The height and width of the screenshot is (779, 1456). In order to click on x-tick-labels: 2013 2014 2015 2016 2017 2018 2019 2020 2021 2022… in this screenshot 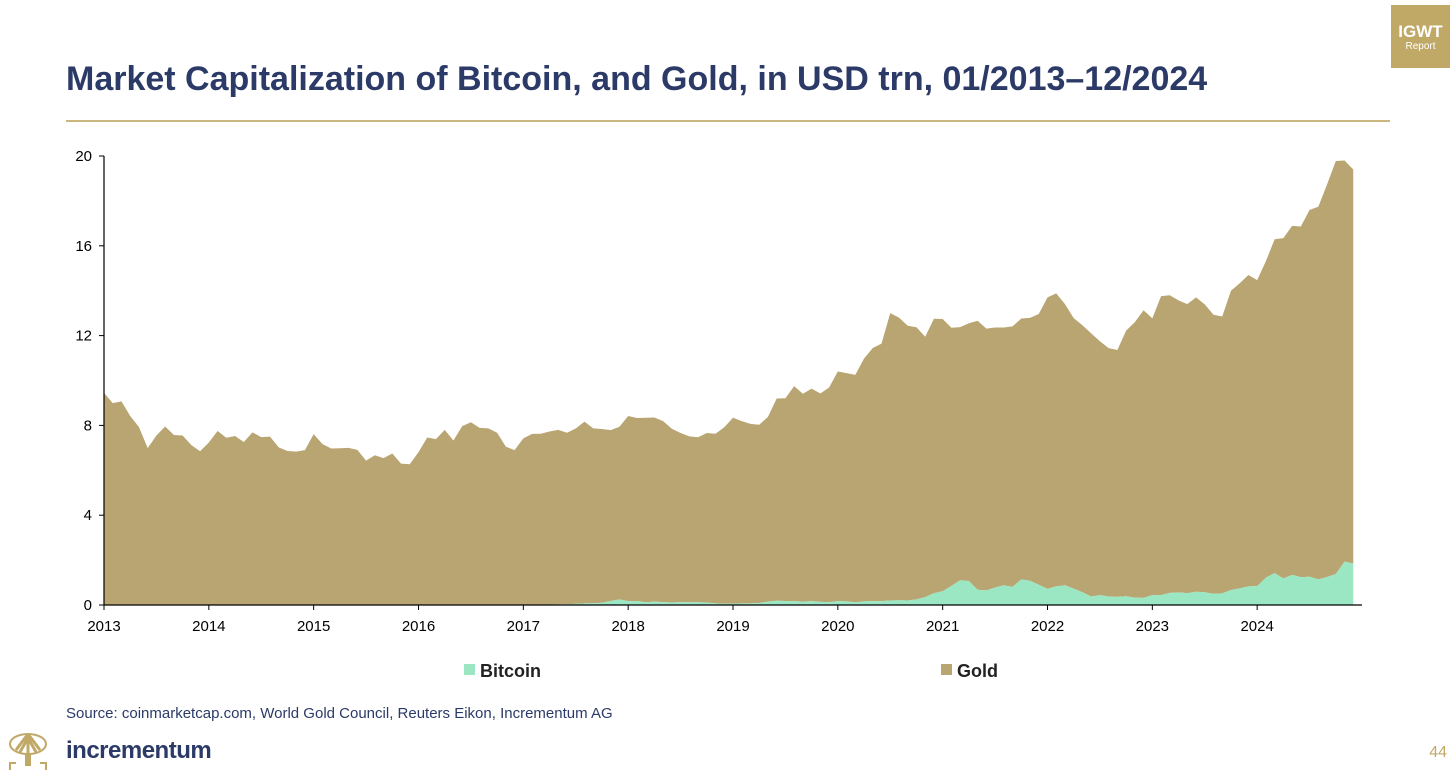, I will do `click(680, 620)`.